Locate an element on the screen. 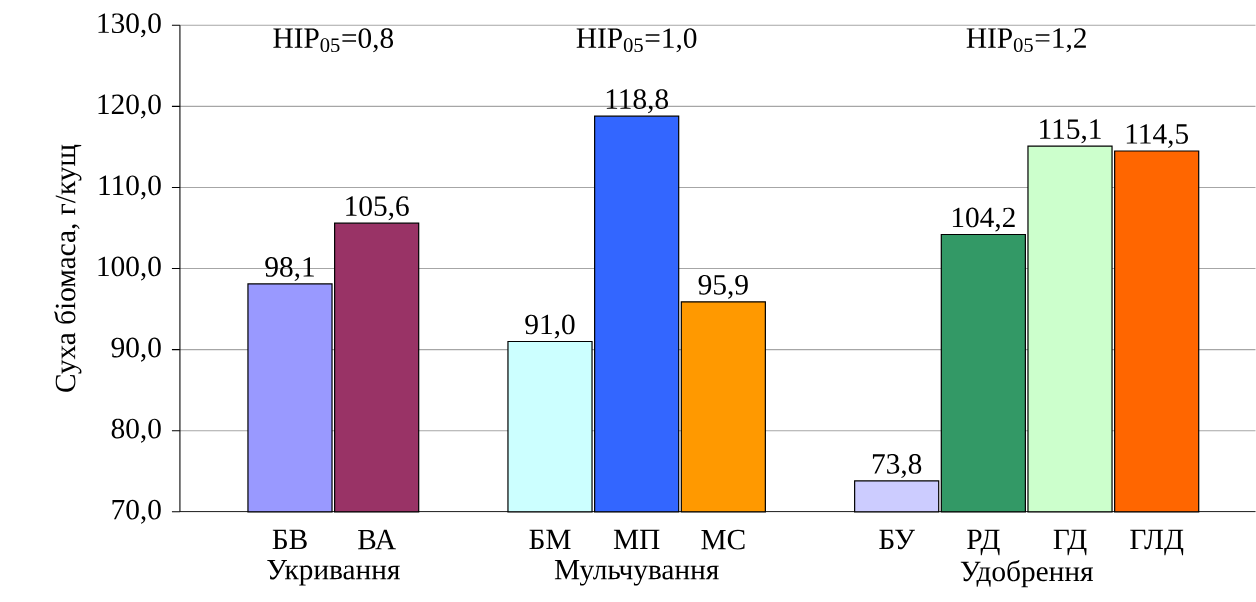 Image resolution: width=1256 pixels, height=602 pixels. data-label: 114,5 is located at coordinates (1157, 135).